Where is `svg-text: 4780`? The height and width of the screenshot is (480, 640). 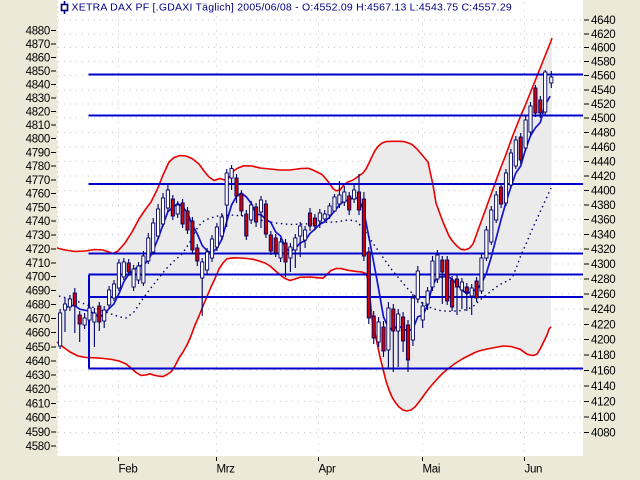
svg-text: 4780 is located at coordinates (38, 167).